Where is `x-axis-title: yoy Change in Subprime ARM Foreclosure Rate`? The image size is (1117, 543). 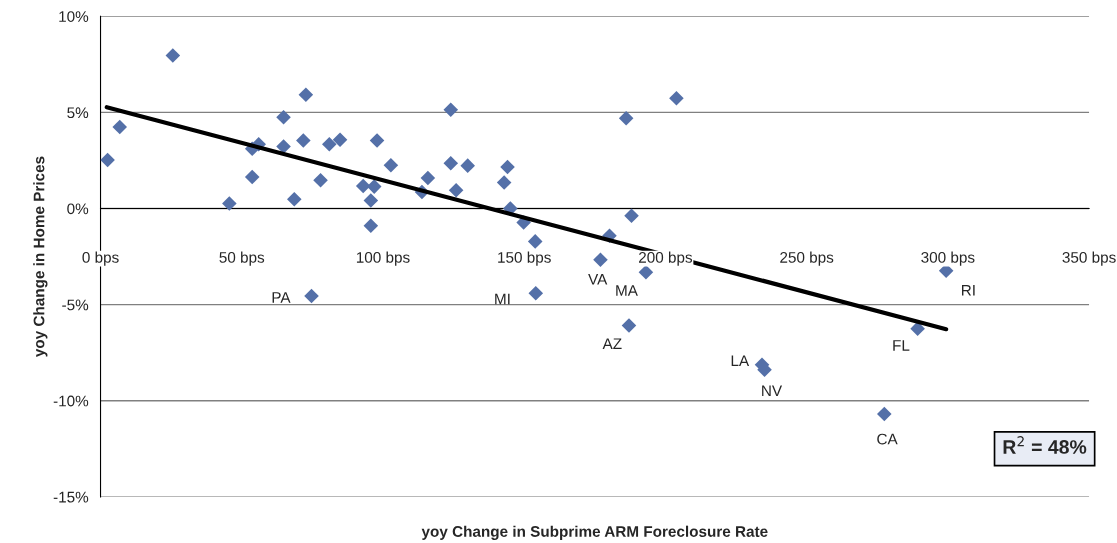
x-axis-title: yoy Change in Subprime ARM Foreclosure Rate is located at coordinates (594, 532).